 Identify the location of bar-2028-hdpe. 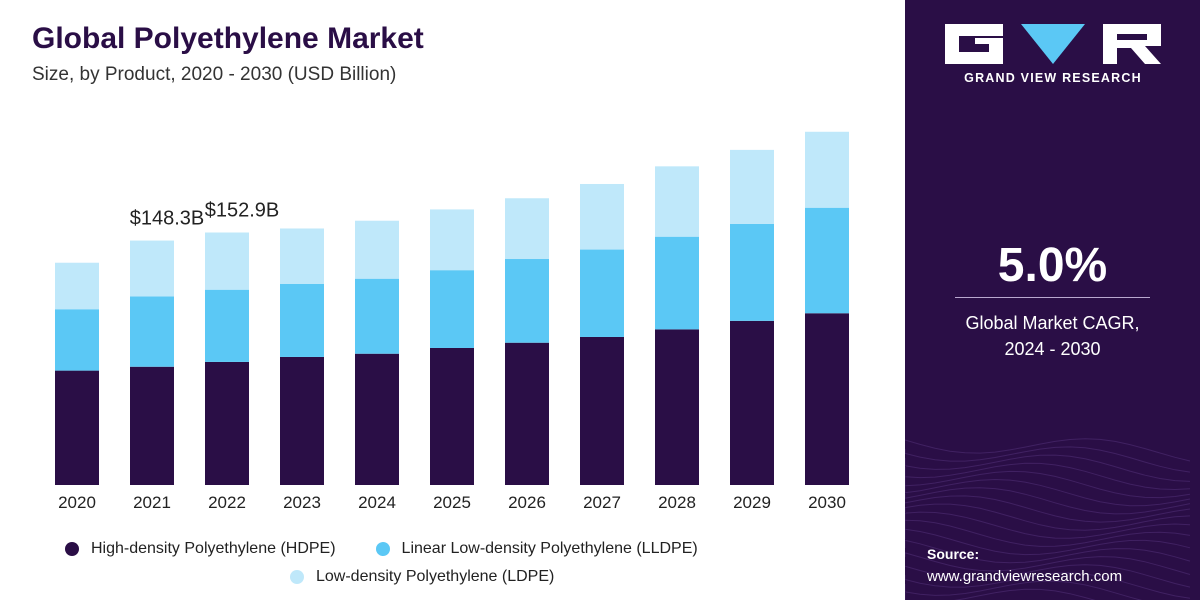
(677, 407).